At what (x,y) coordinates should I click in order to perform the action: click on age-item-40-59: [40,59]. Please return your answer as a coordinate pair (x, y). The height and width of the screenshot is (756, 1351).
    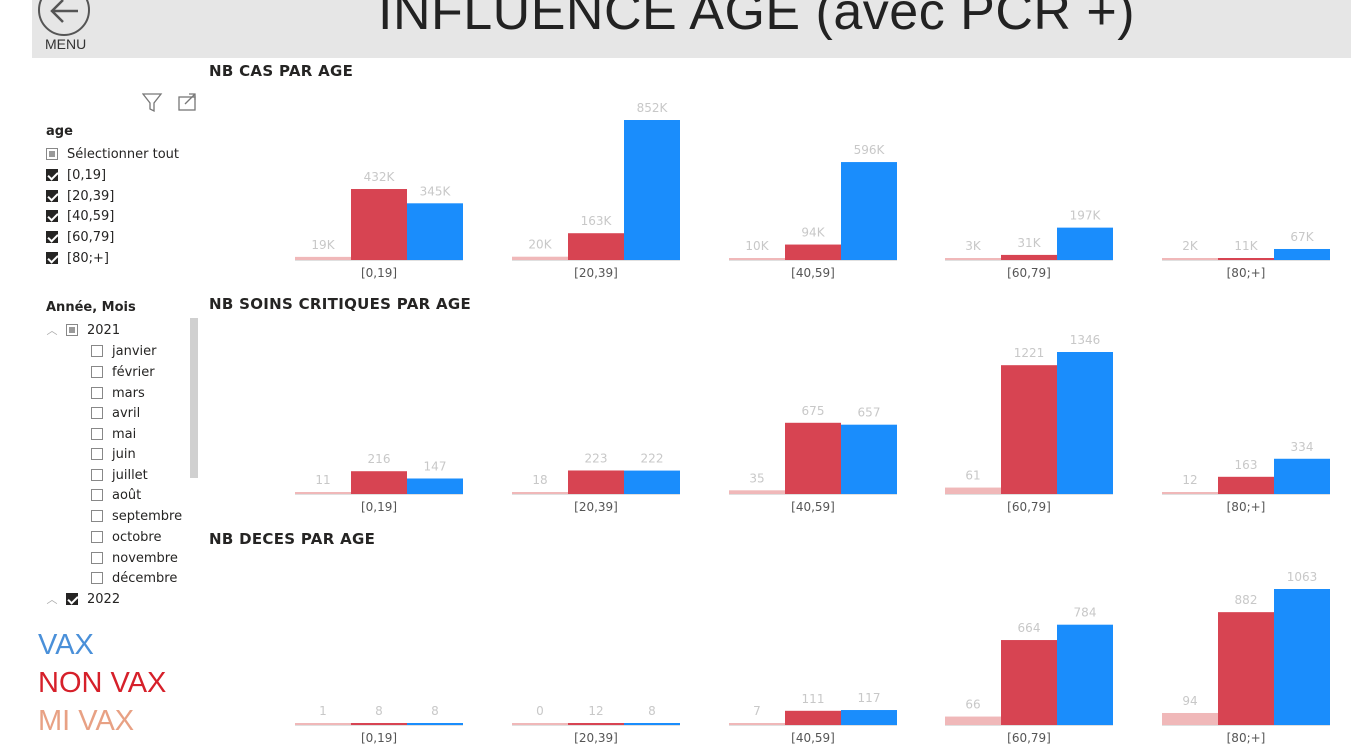
    Looking at the image, I should click on (80, 216).